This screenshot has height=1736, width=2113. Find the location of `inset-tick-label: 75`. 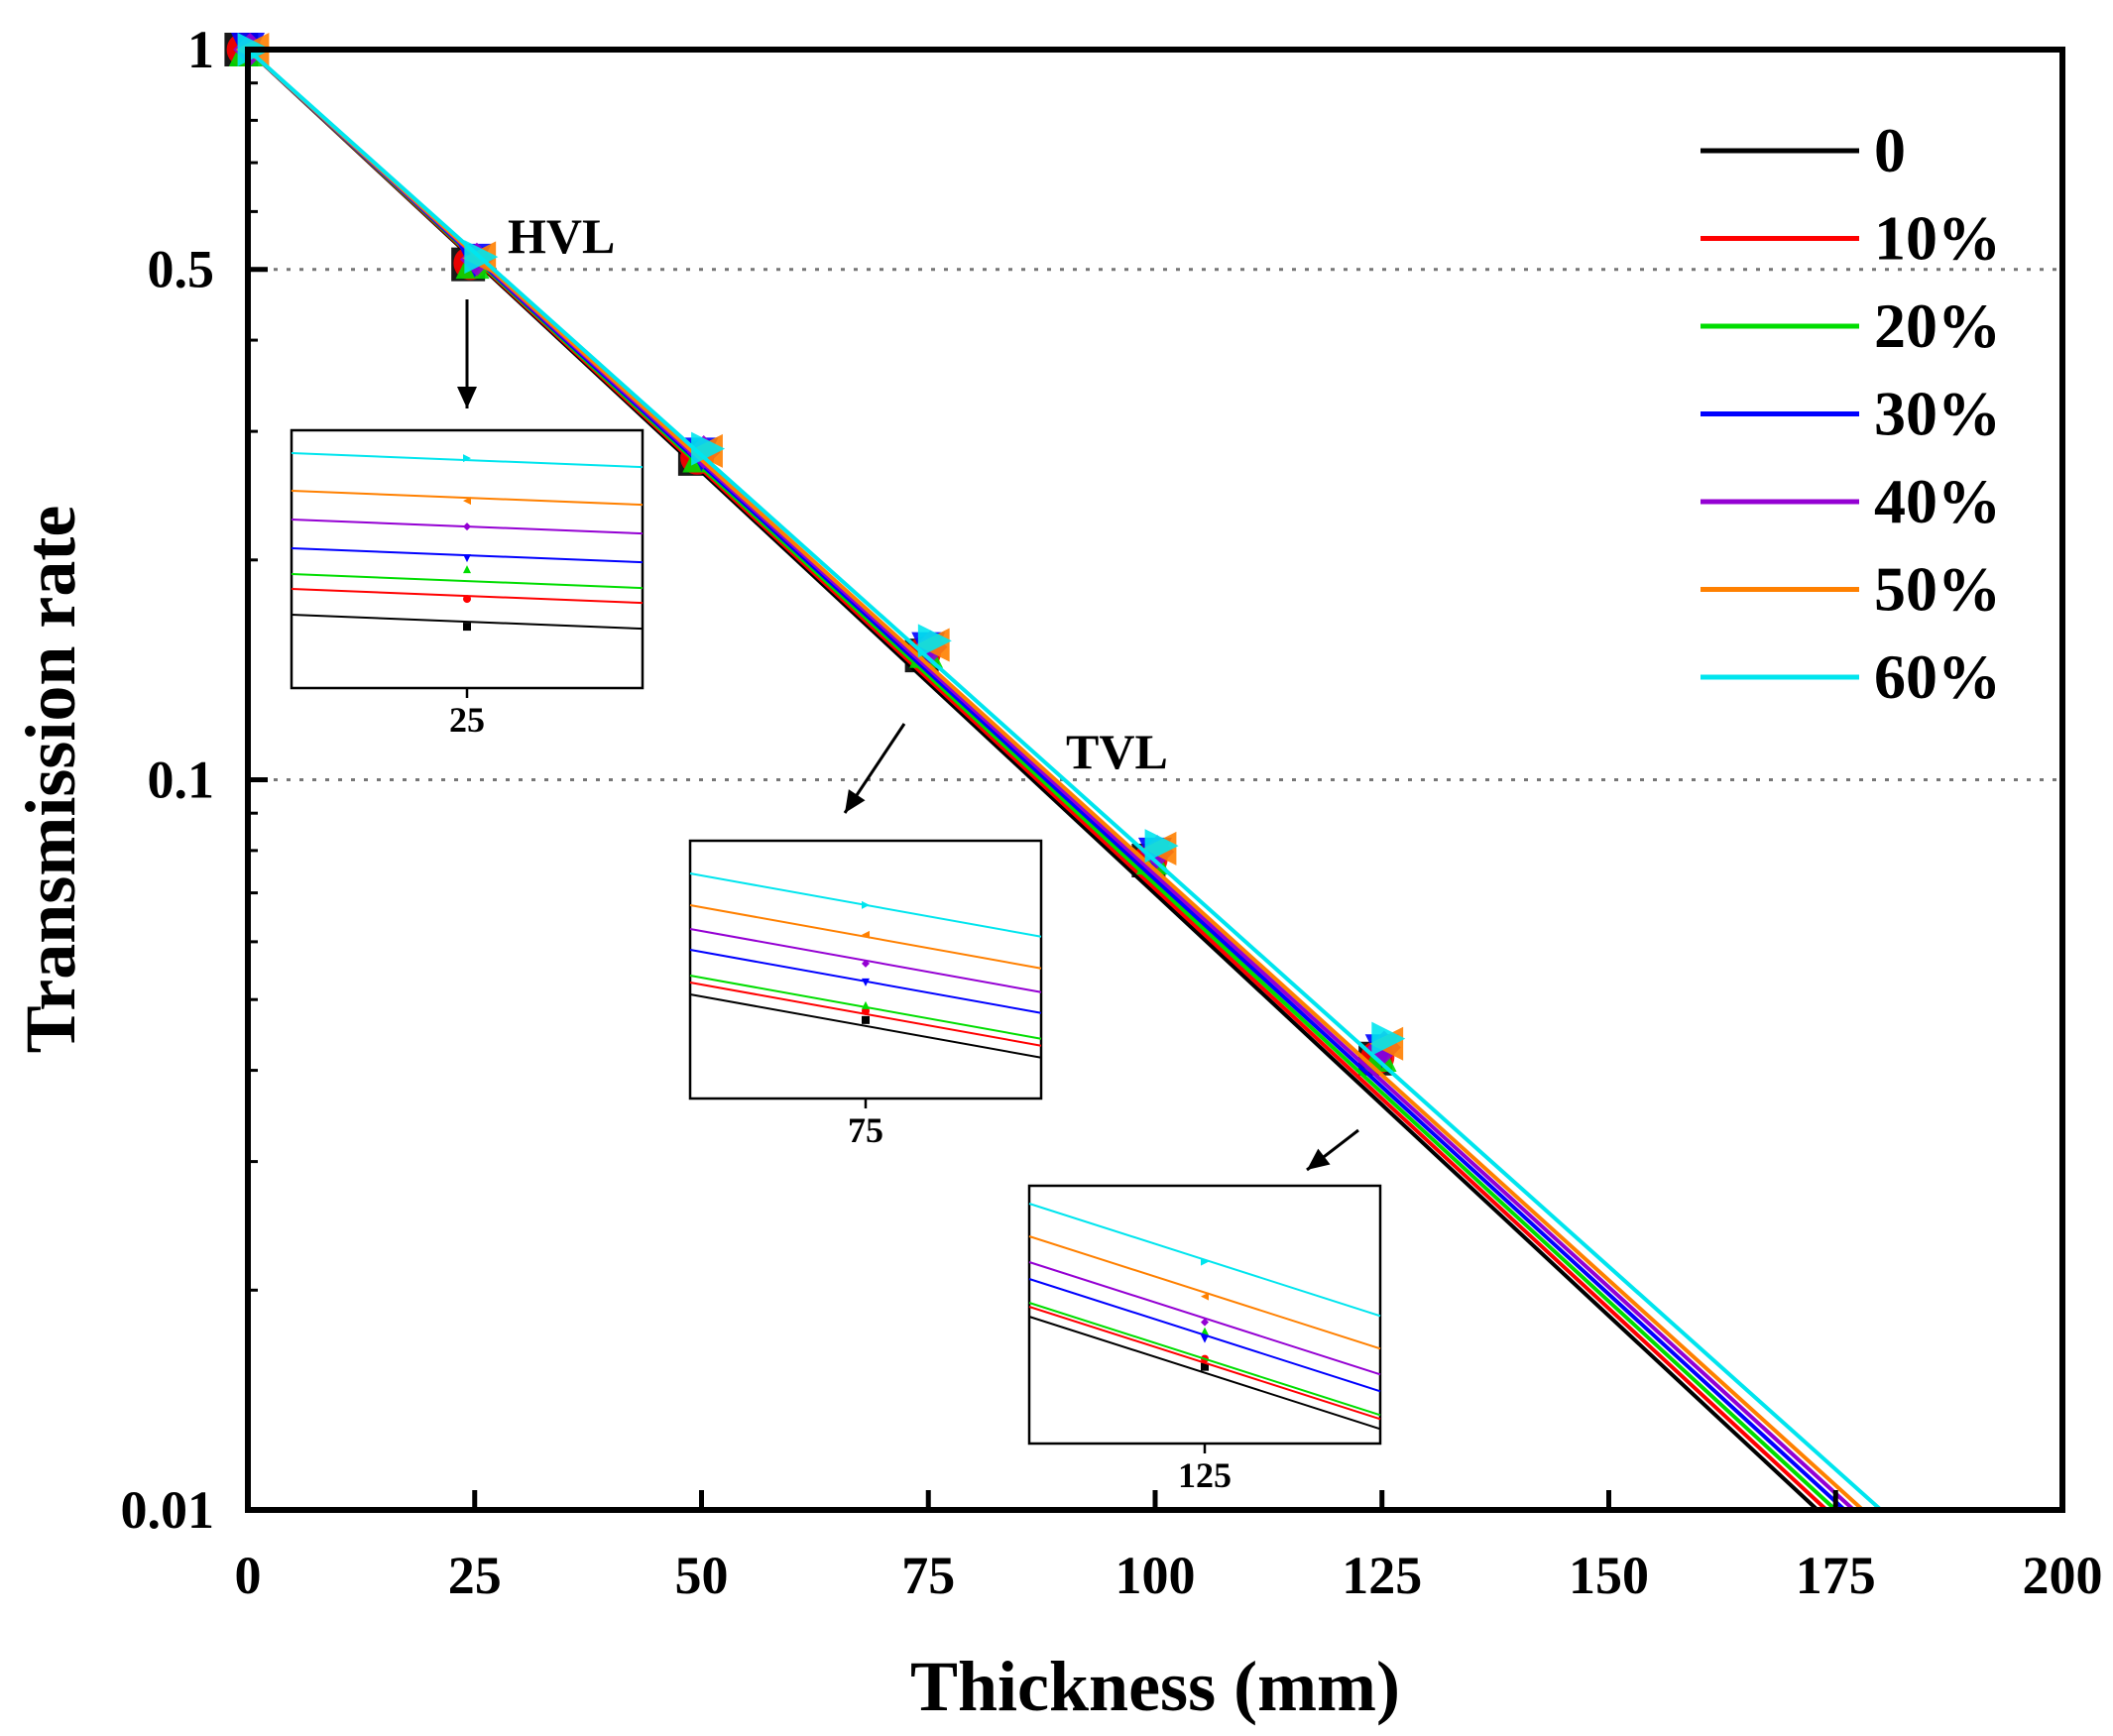

inset-tick-label: 75 is located at coordinates (865, 1130).